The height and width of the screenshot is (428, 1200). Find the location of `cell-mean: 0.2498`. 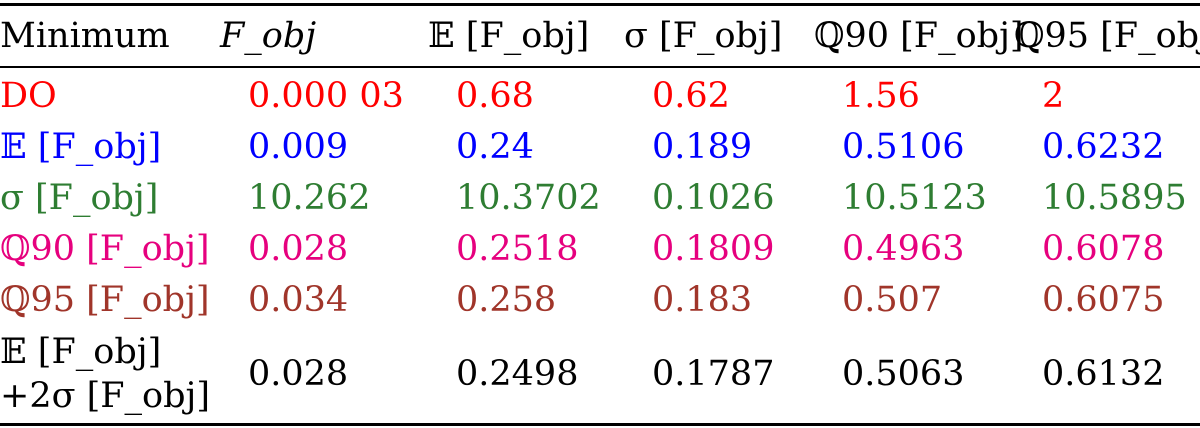

cell-mean: 0.2498 is located at coordinates (517, 373).